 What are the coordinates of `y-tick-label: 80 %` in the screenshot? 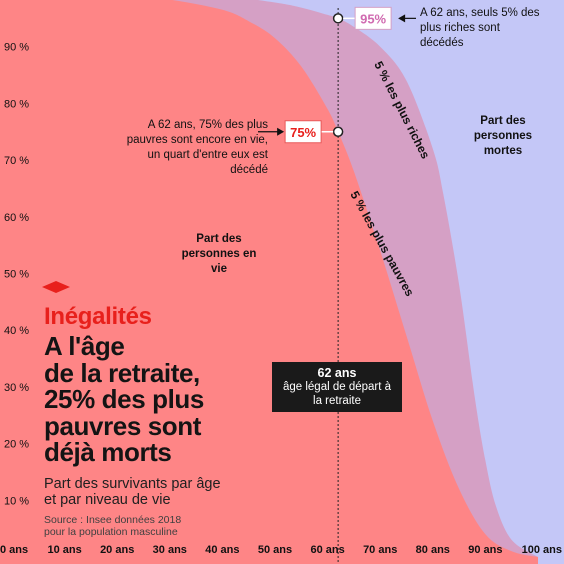 It's located at (16, 104).